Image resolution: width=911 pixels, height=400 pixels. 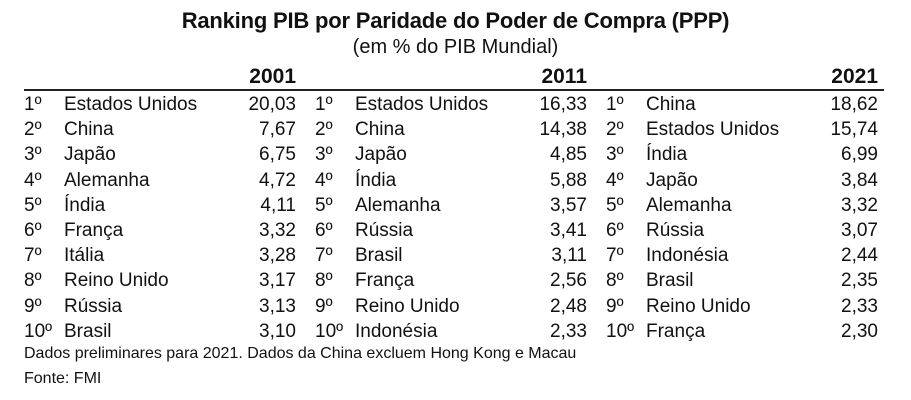 I want to click on gdp-share-value: 7,67, so click(x=277, y=130).